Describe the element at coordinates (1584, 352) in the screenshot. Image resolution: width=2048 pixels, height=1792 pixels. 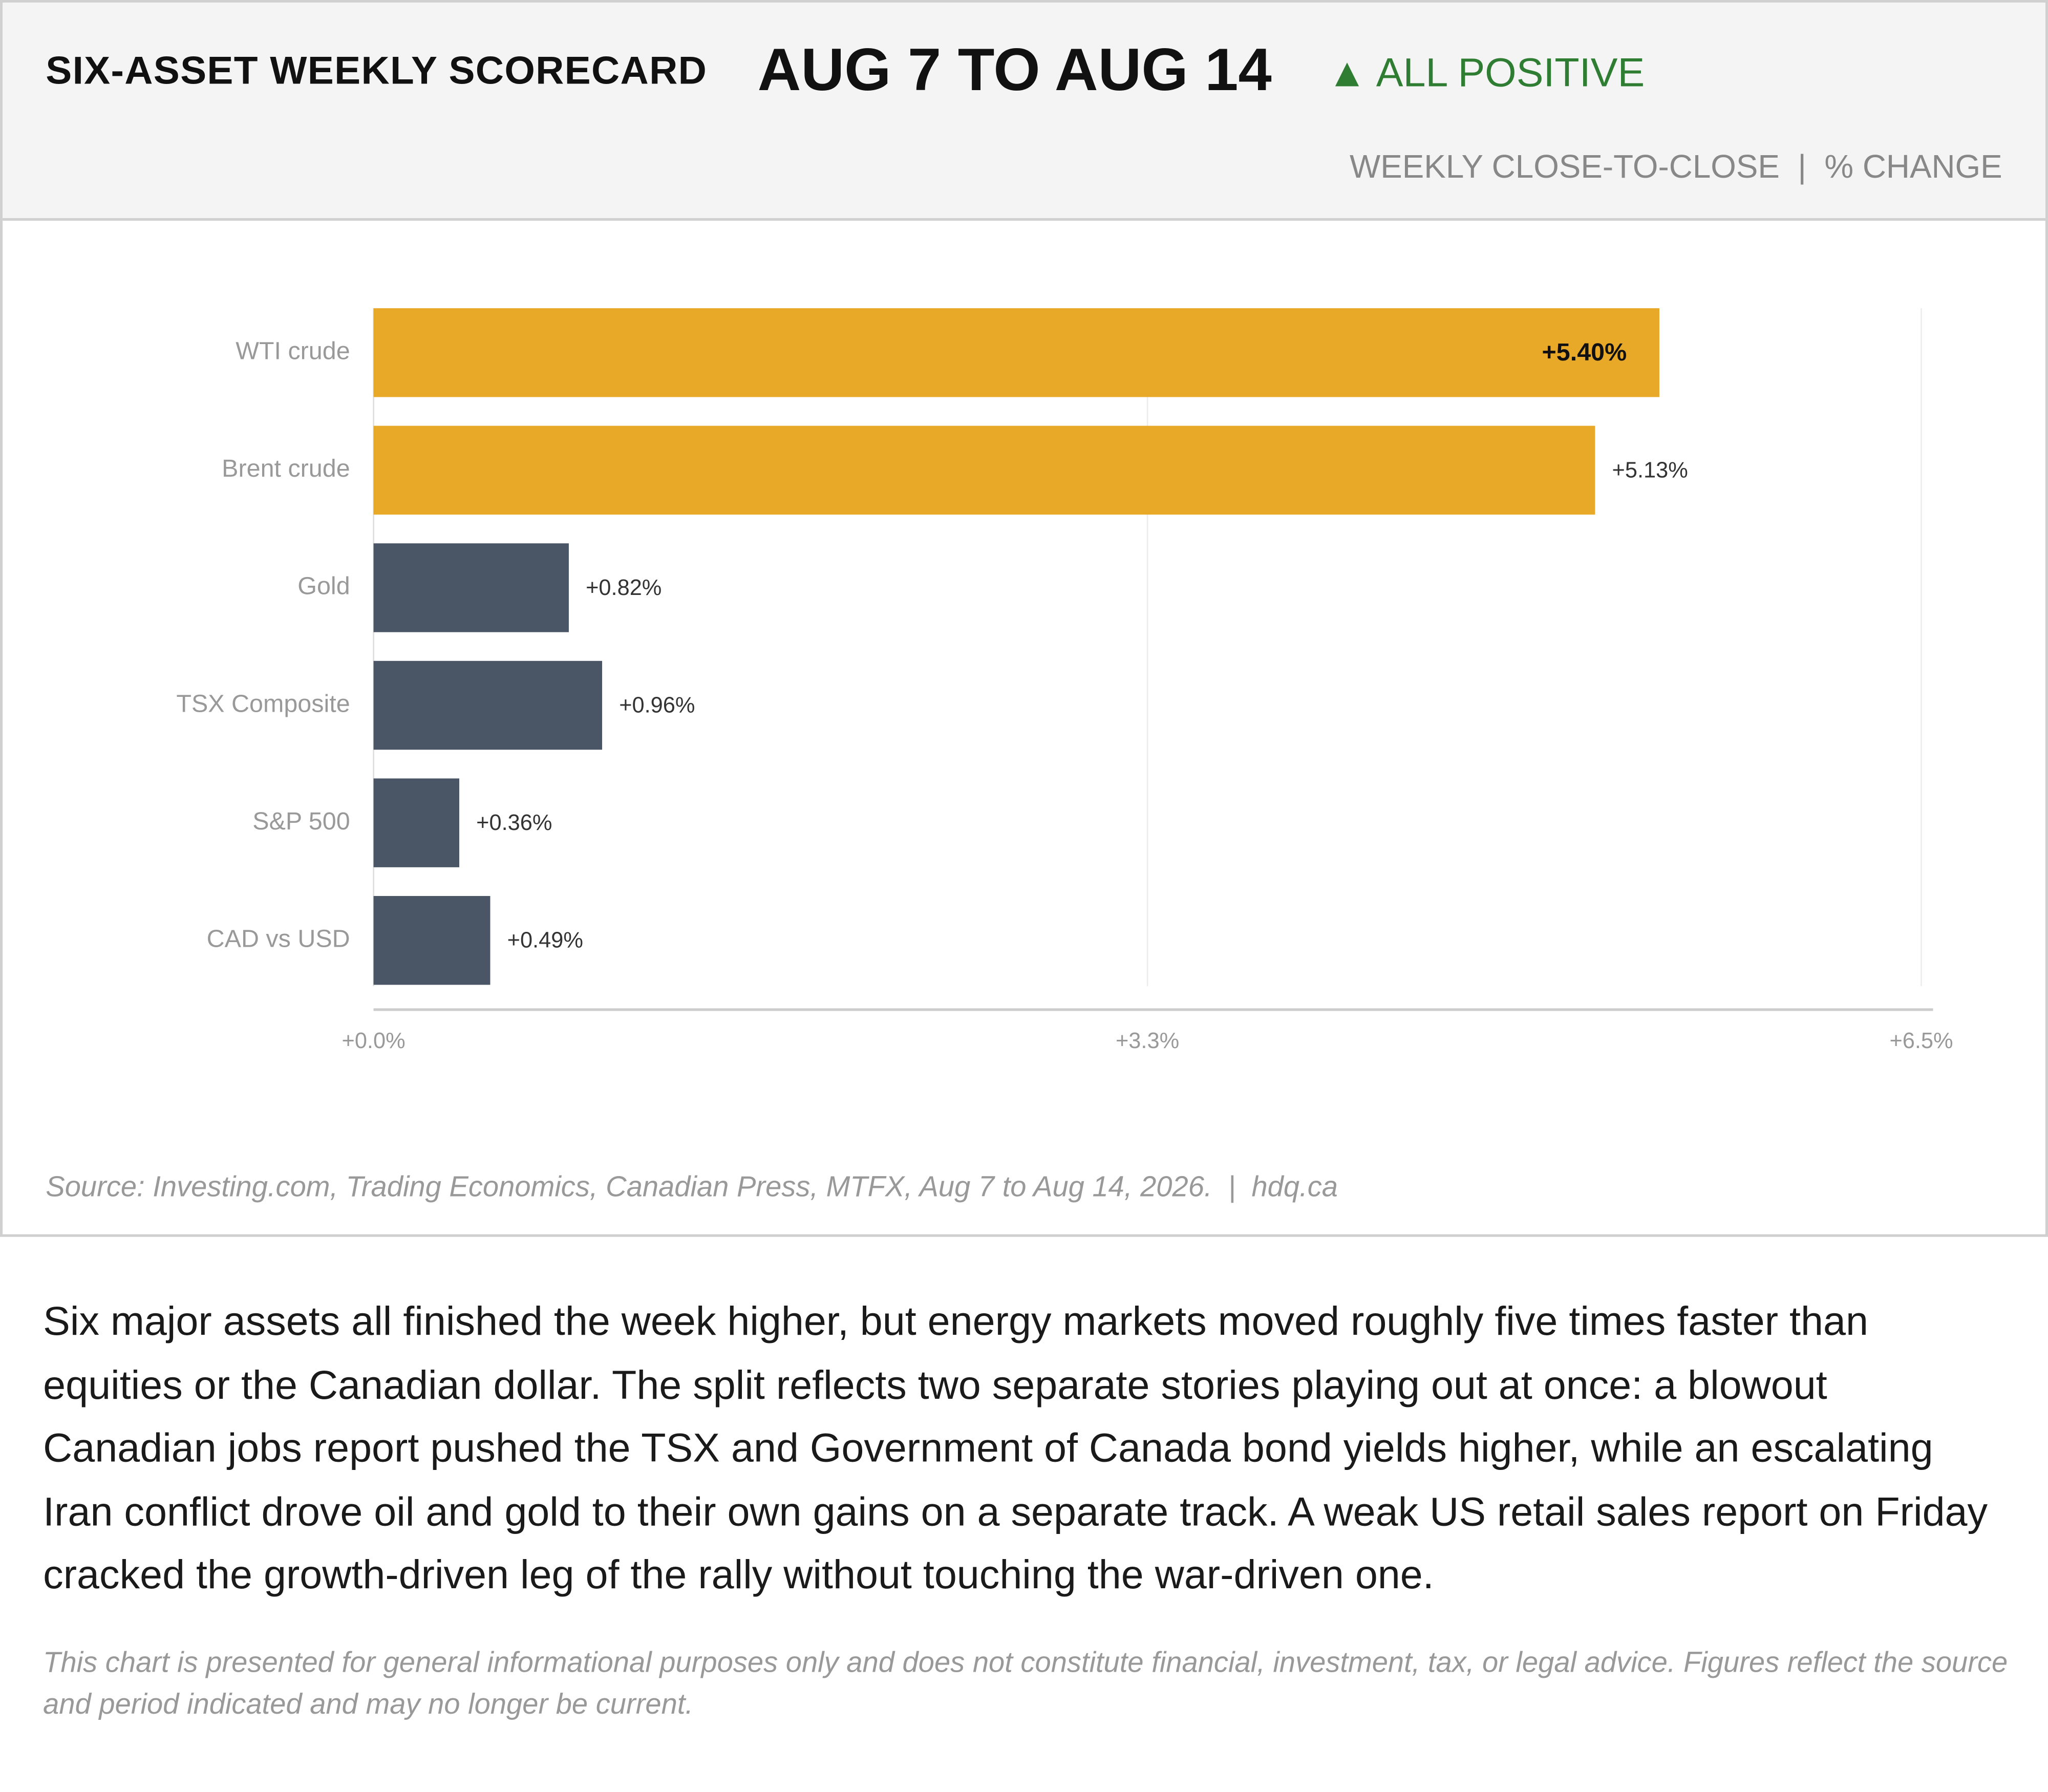
I see `value-label: +5.40%` at that location.